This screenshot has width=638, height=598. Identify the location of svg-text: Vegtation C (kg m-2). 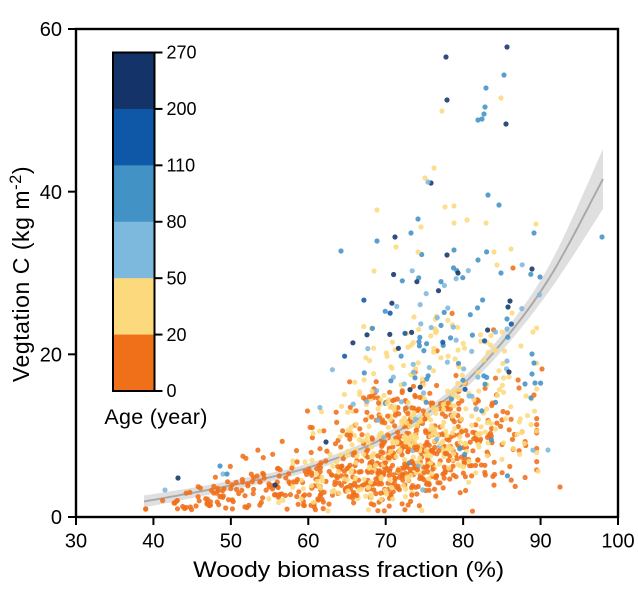
(20, 274).